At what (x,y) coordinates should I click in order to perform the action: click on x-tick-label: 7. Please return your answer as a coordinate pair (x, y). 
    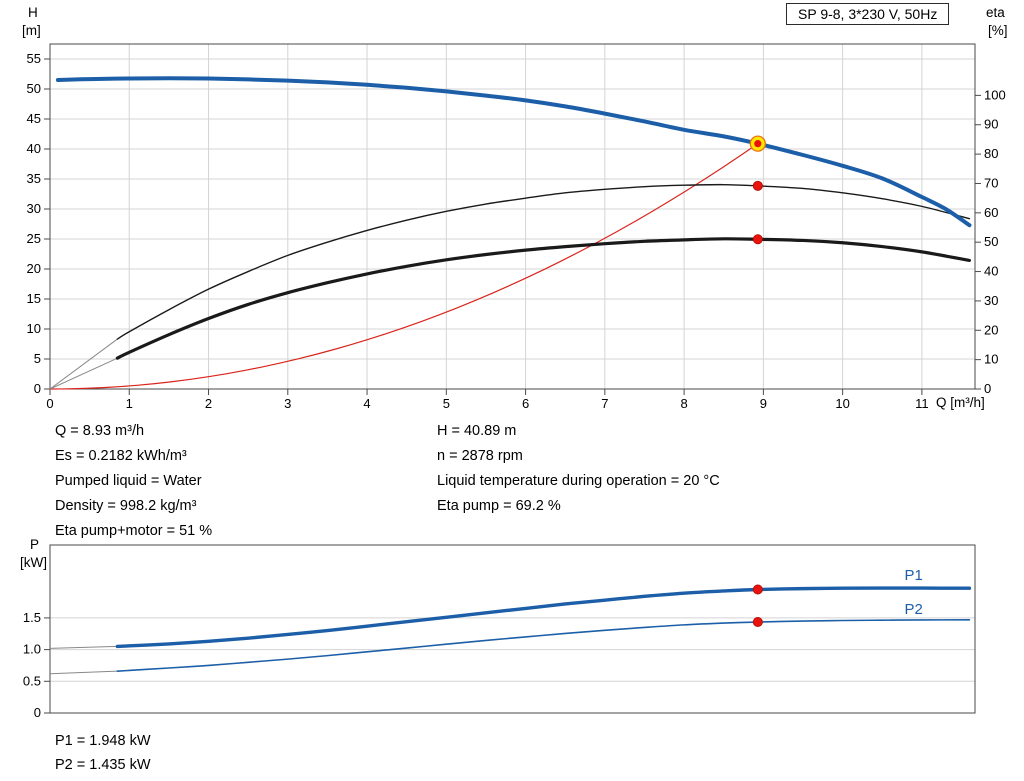
    Looking at the image, I should click on (604, 403).